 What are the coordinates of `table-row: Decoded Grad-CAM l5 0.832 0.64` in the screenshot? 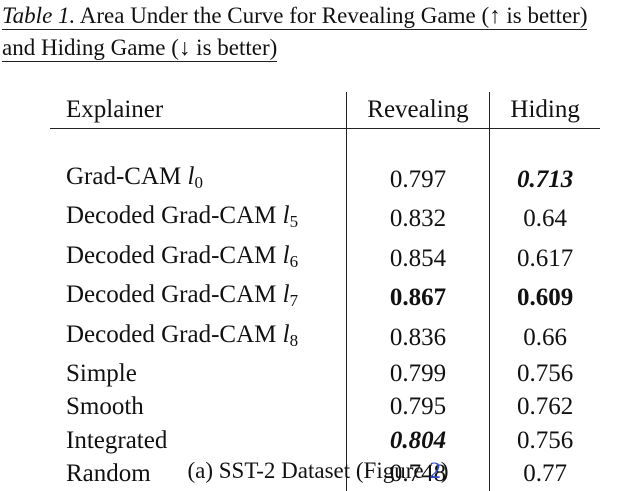 It's located at (325, 219).